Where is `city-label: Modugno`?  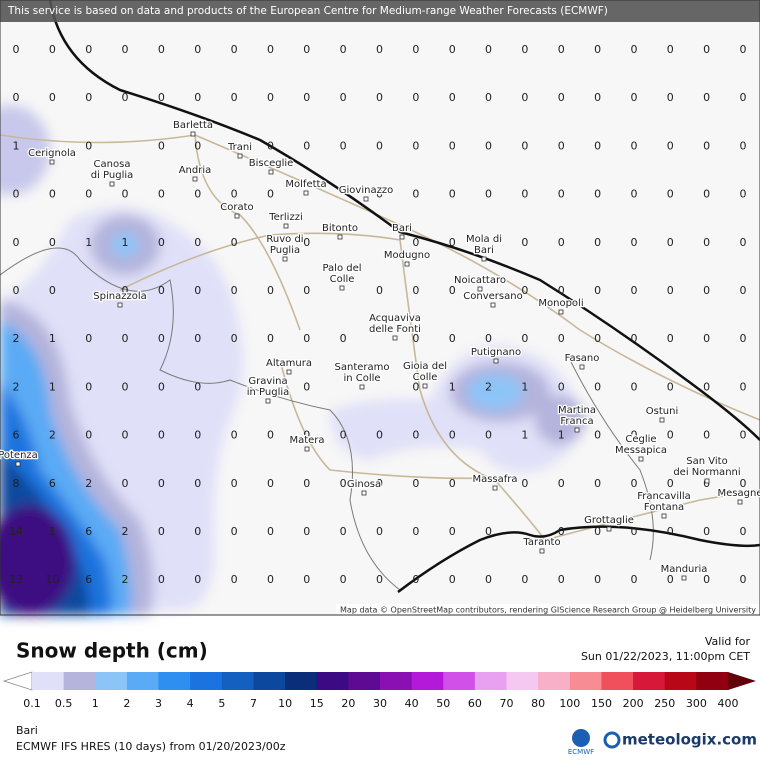
city-label: Modugno is located at coordinates (407, 255).